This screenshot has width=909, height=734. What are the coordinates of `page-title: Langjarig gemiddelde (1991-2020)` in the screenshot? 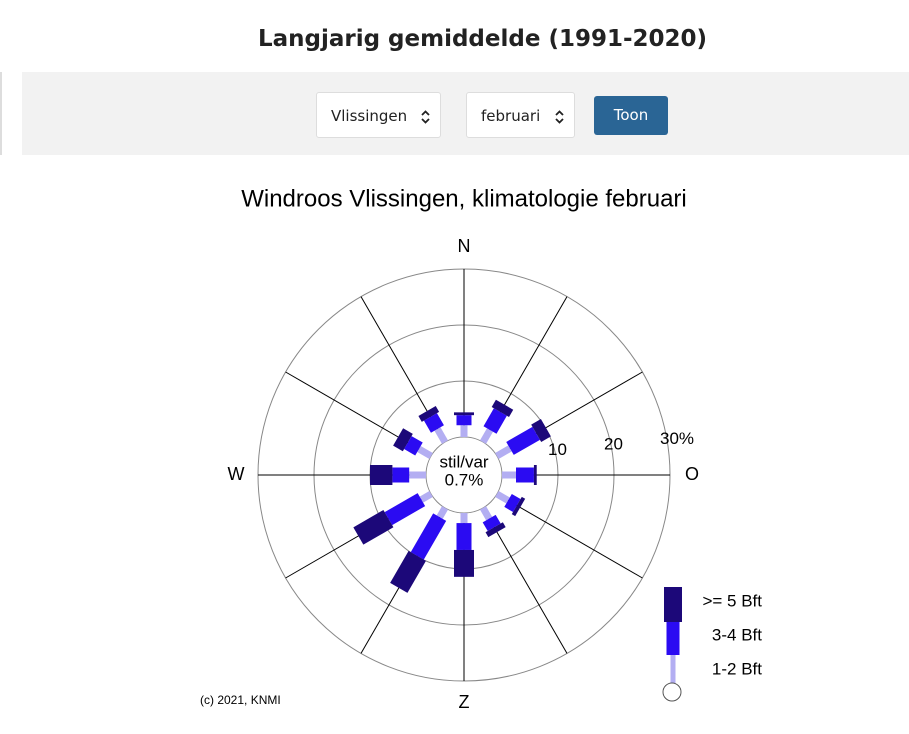 It's located at (482, 39).